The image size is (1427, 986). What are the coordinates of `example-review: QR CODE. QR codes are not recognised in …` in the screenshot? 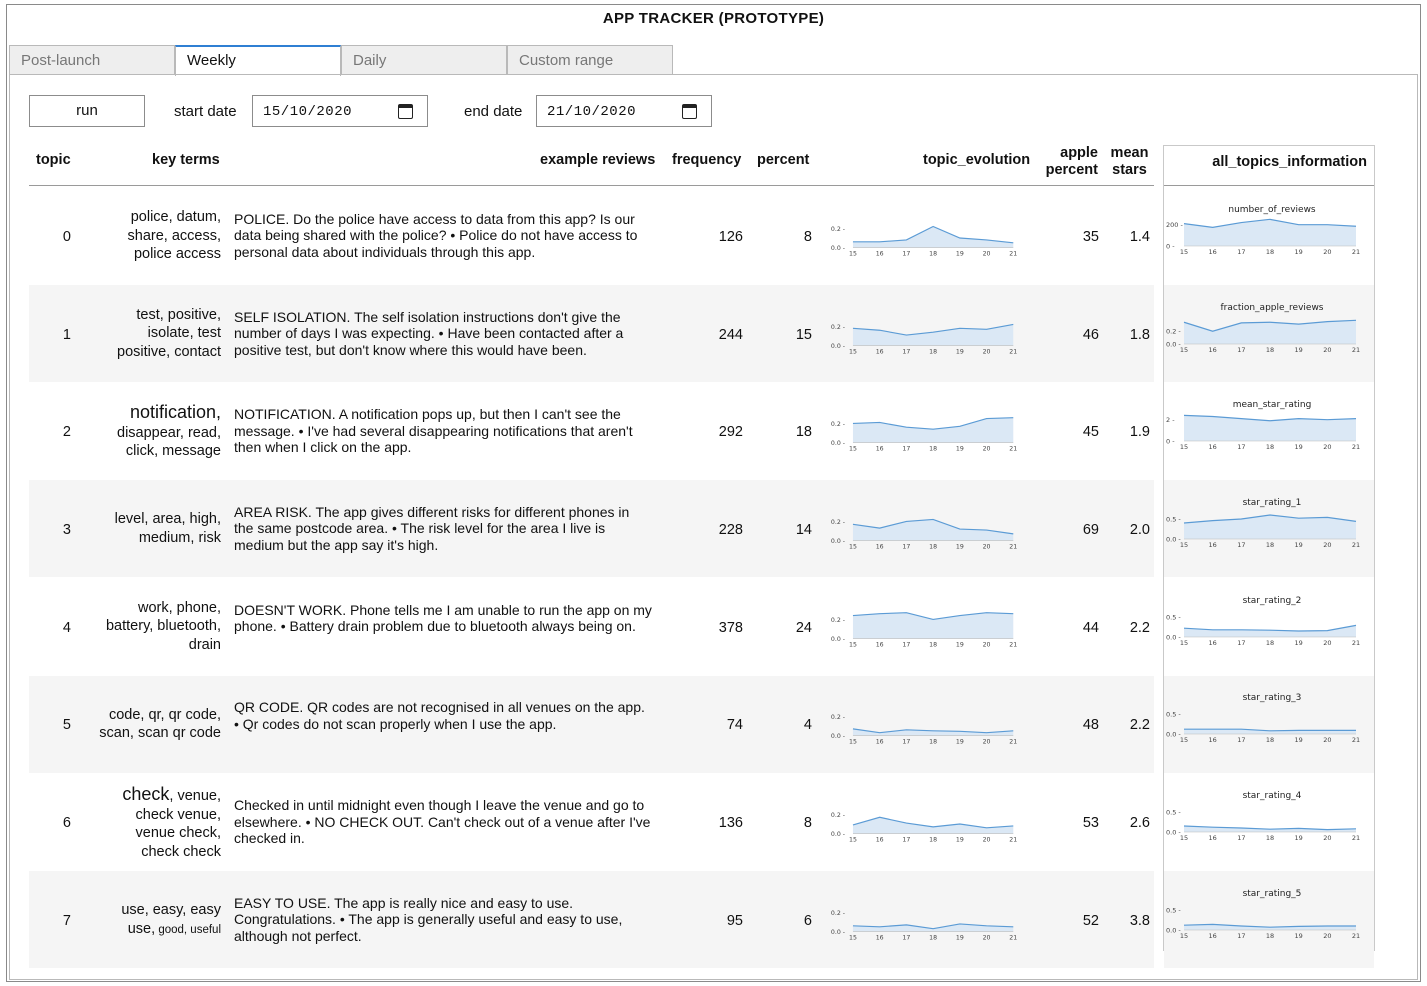 It's located at (439, 715).